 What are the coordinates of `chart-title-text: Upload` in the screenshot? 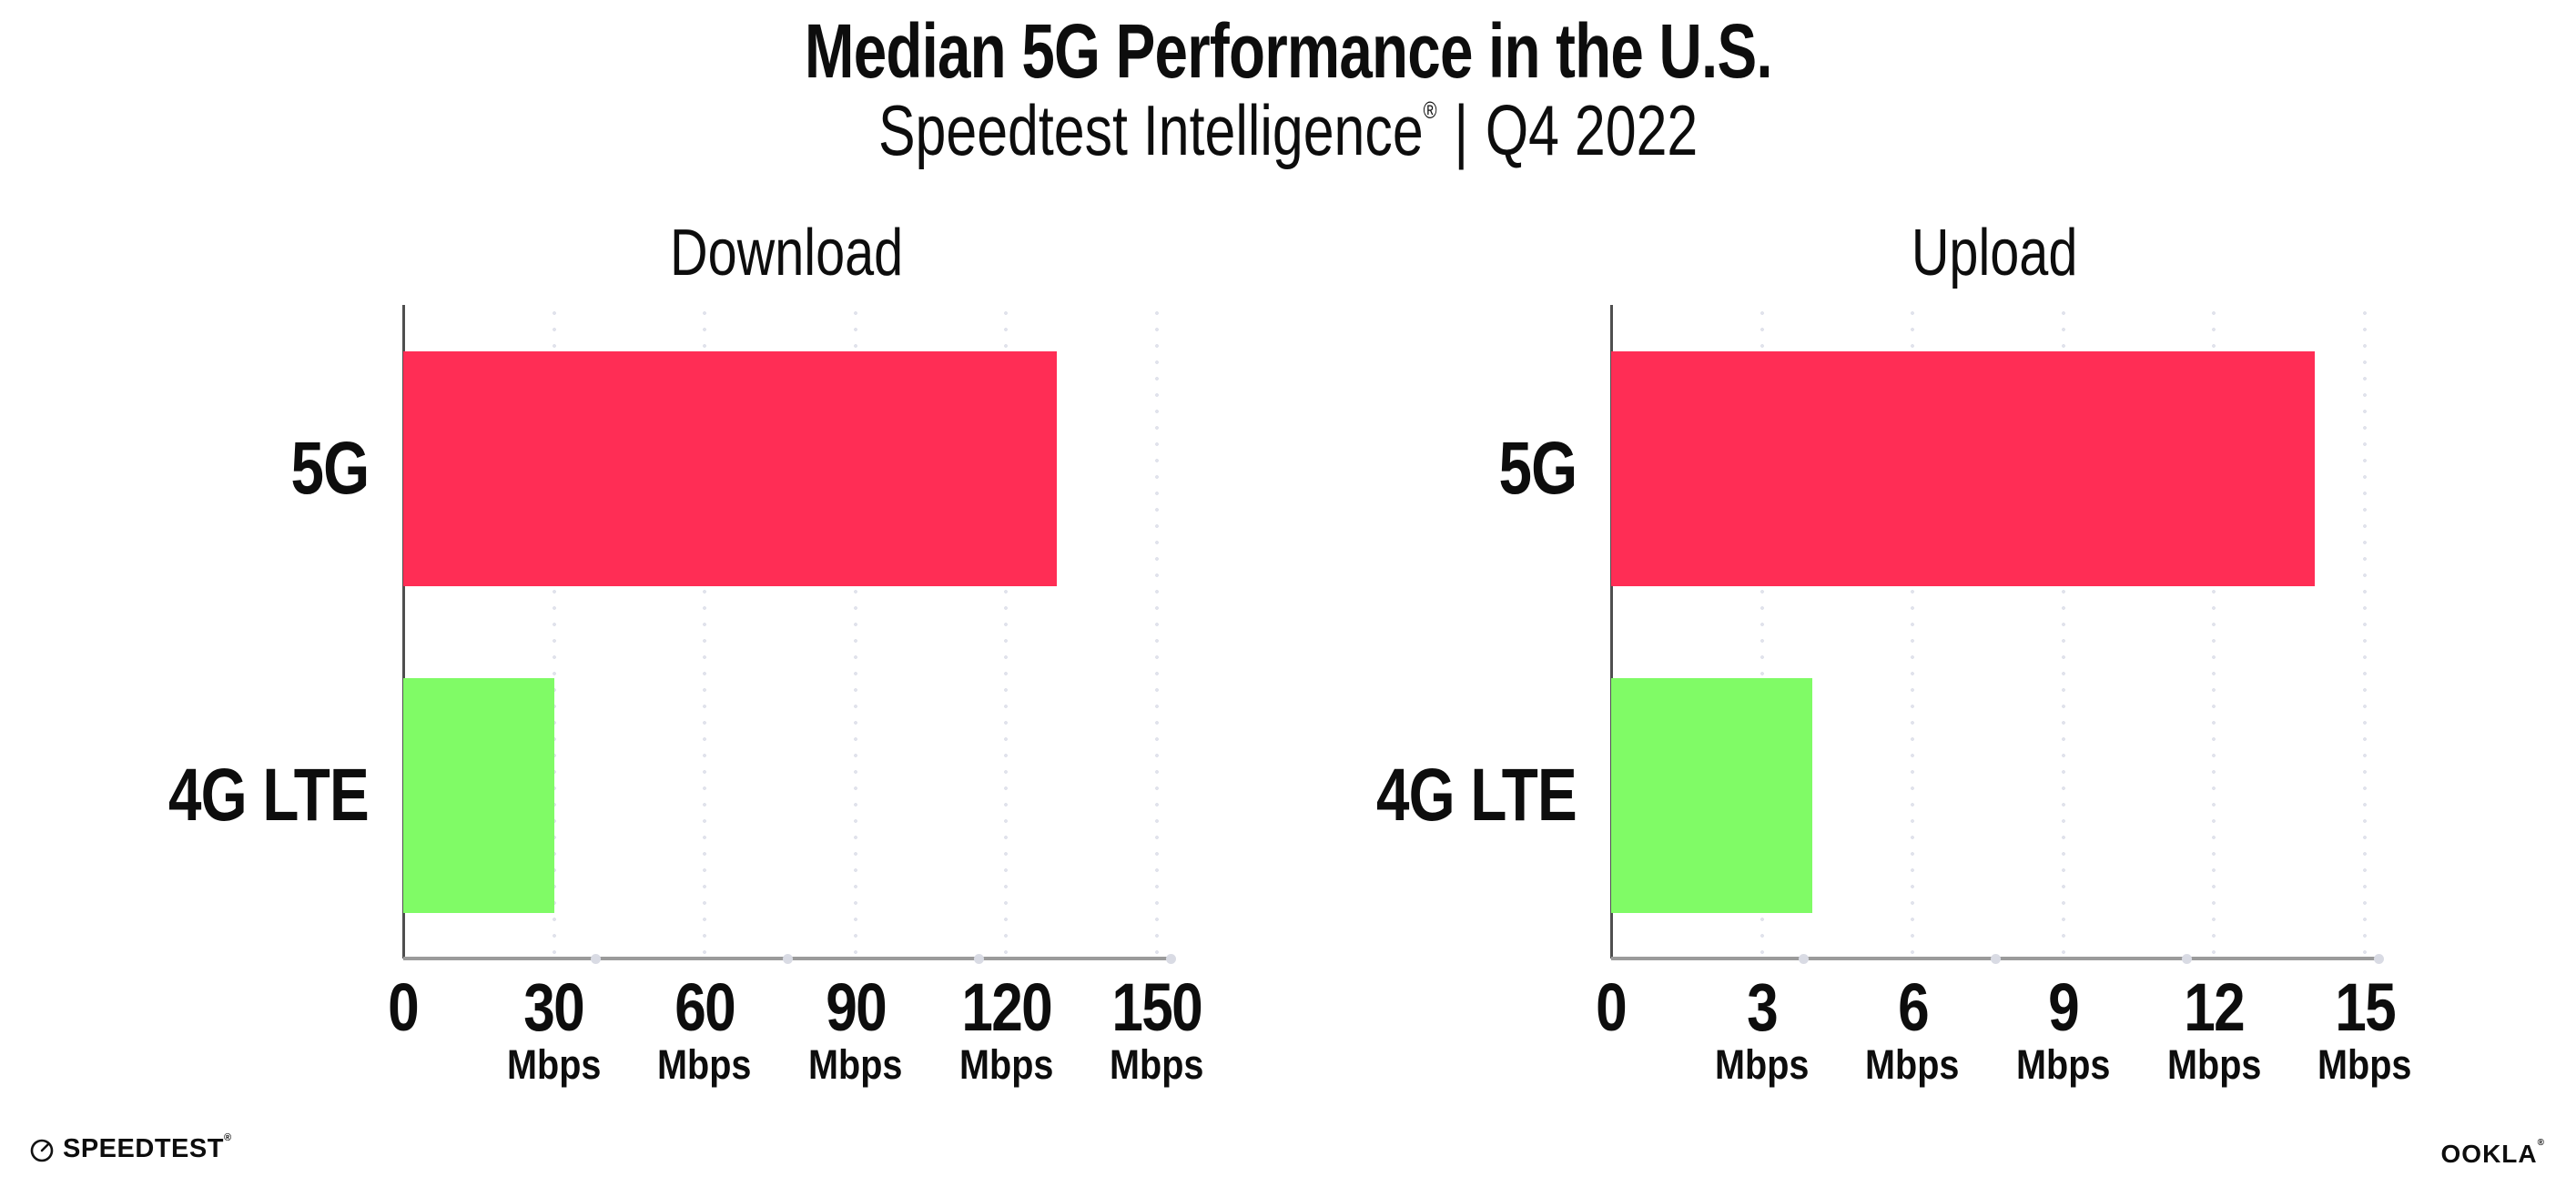 It's located at (1995, 253).